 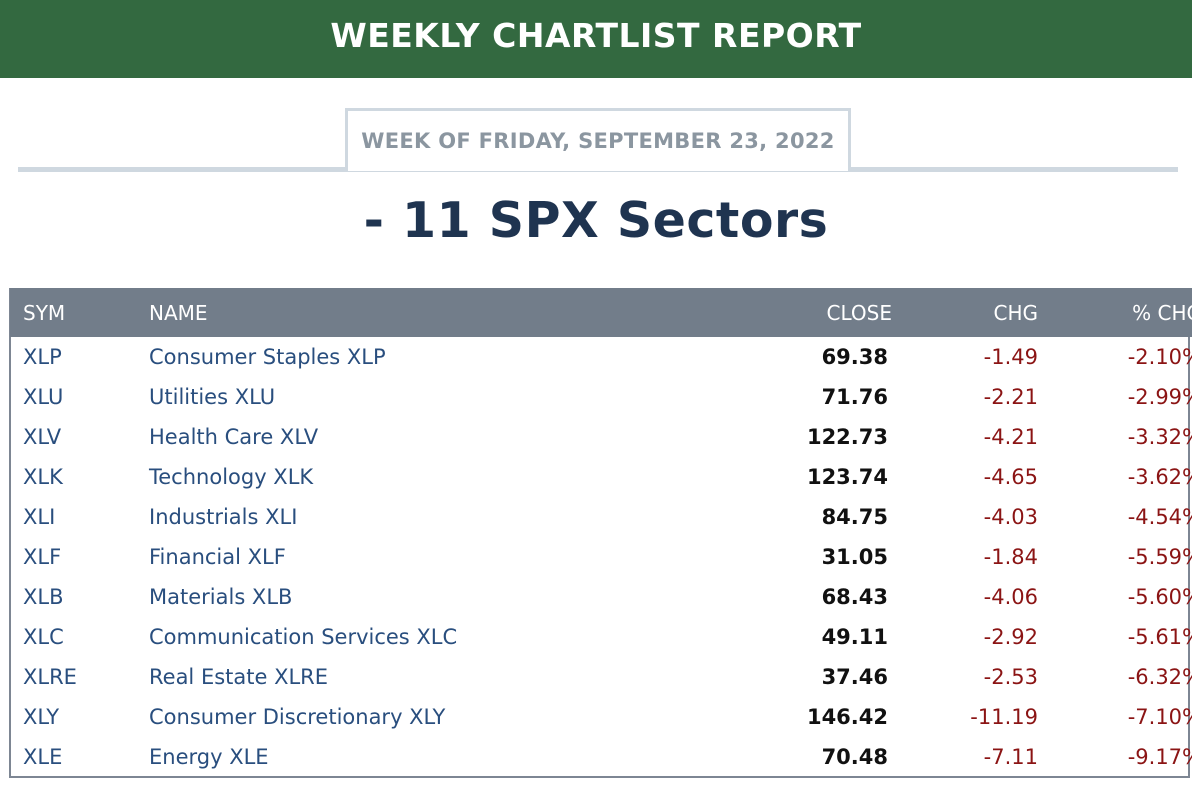 What do you see at coordinates (212, 397) in the screenshot?
I see `name-link: Utilities XLU` at bounding box center [212, 397].